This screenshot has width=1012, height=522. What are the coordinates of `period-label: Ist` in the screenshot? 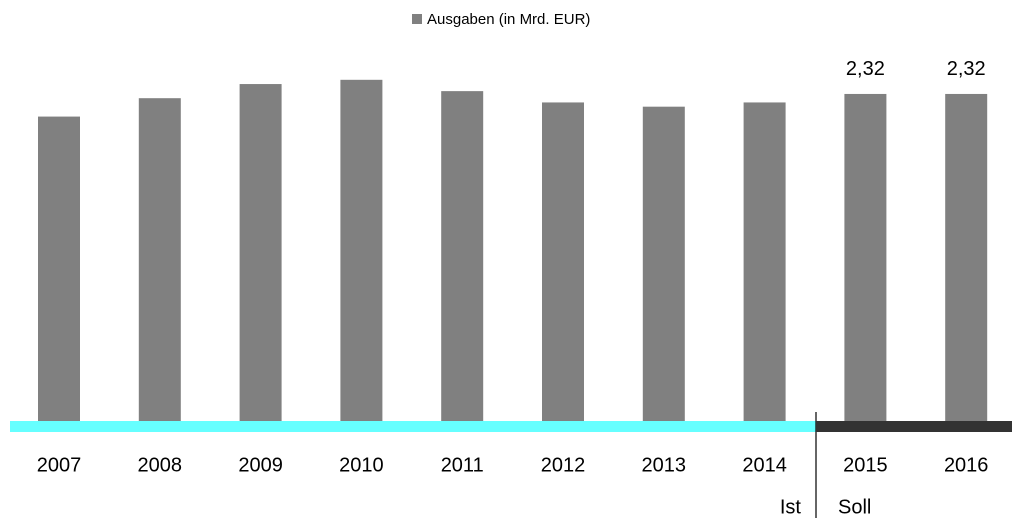 It's located at (791, 507).